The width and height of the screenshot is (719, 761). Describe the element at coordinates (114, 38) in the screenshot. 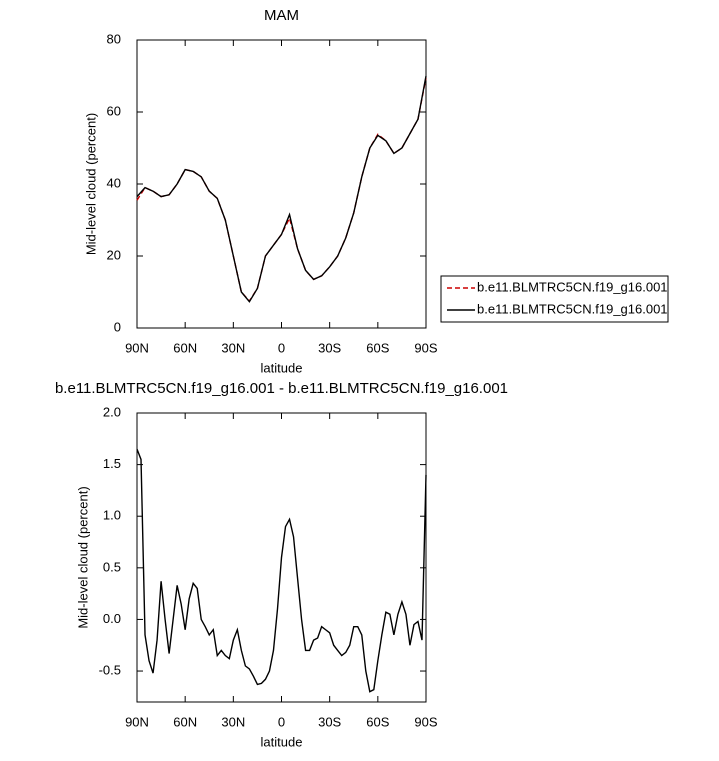

I see `y-tick-label: 80` at that location.